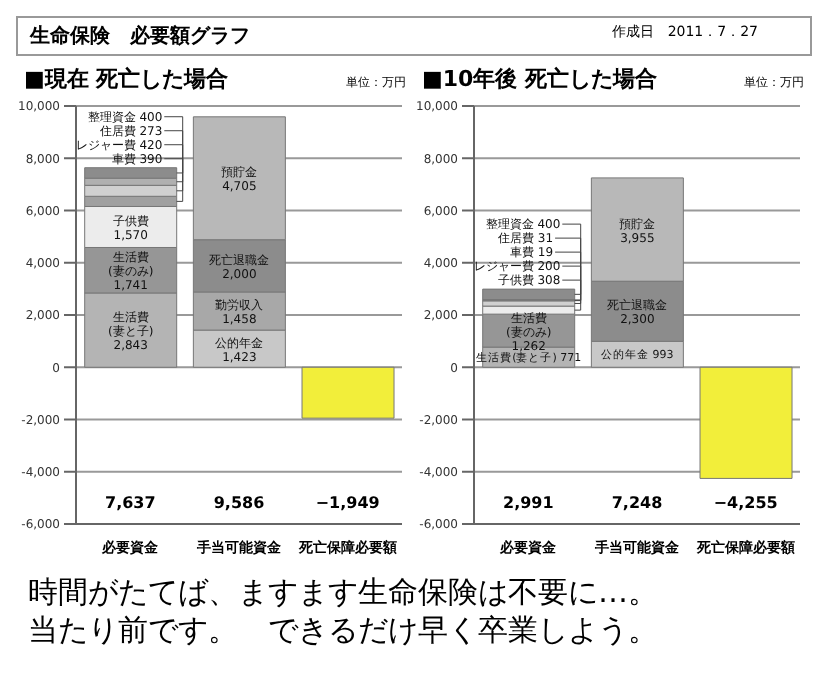  I want to click on annotation: 7,248, so click(637, 503).